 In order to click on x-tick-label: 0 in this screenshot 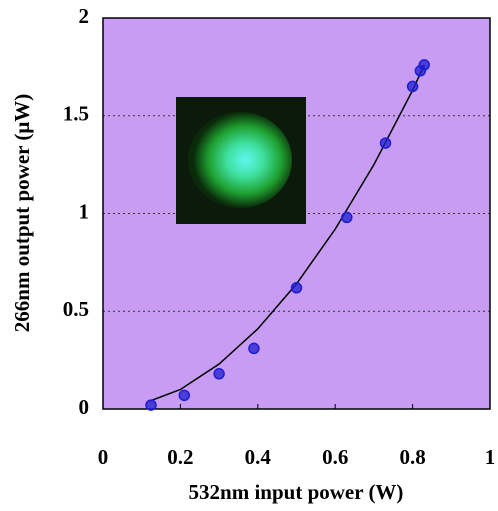, I will do `click(103, 457)`.